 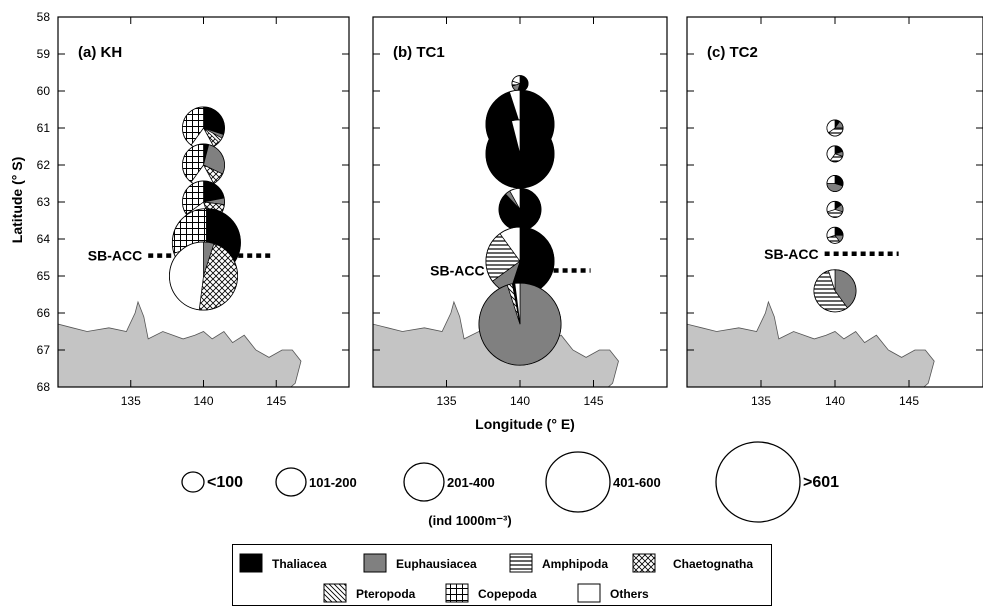 What do you see at coordinates (44, 239) in the screenshot?
I see `y-tick-label: 64` at bounding box center [44, 239].